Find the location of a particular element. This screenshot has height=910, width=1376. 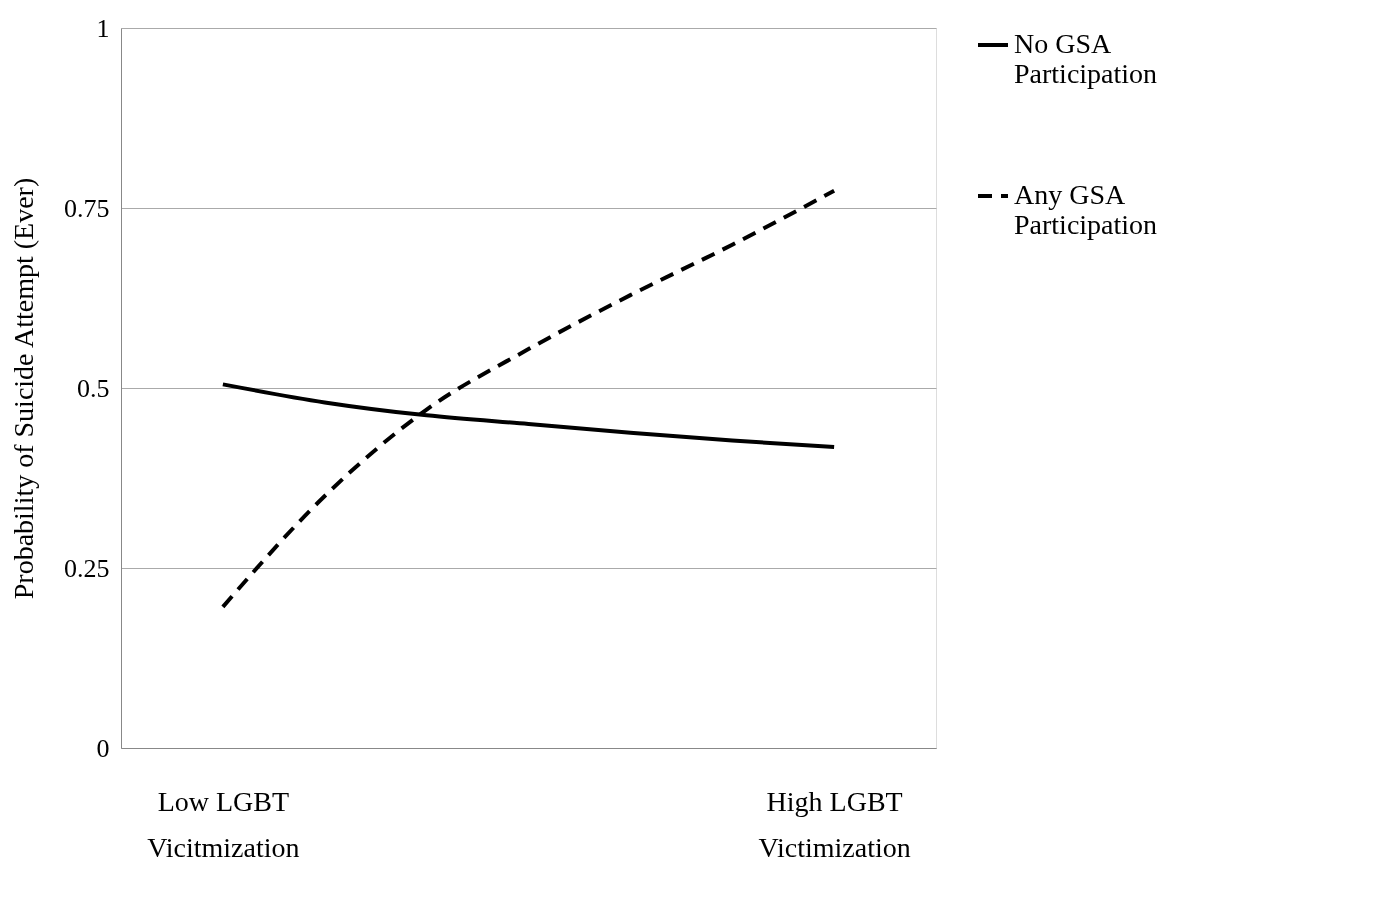

y-tick-label: 1 is located at coordinates (103, 28).